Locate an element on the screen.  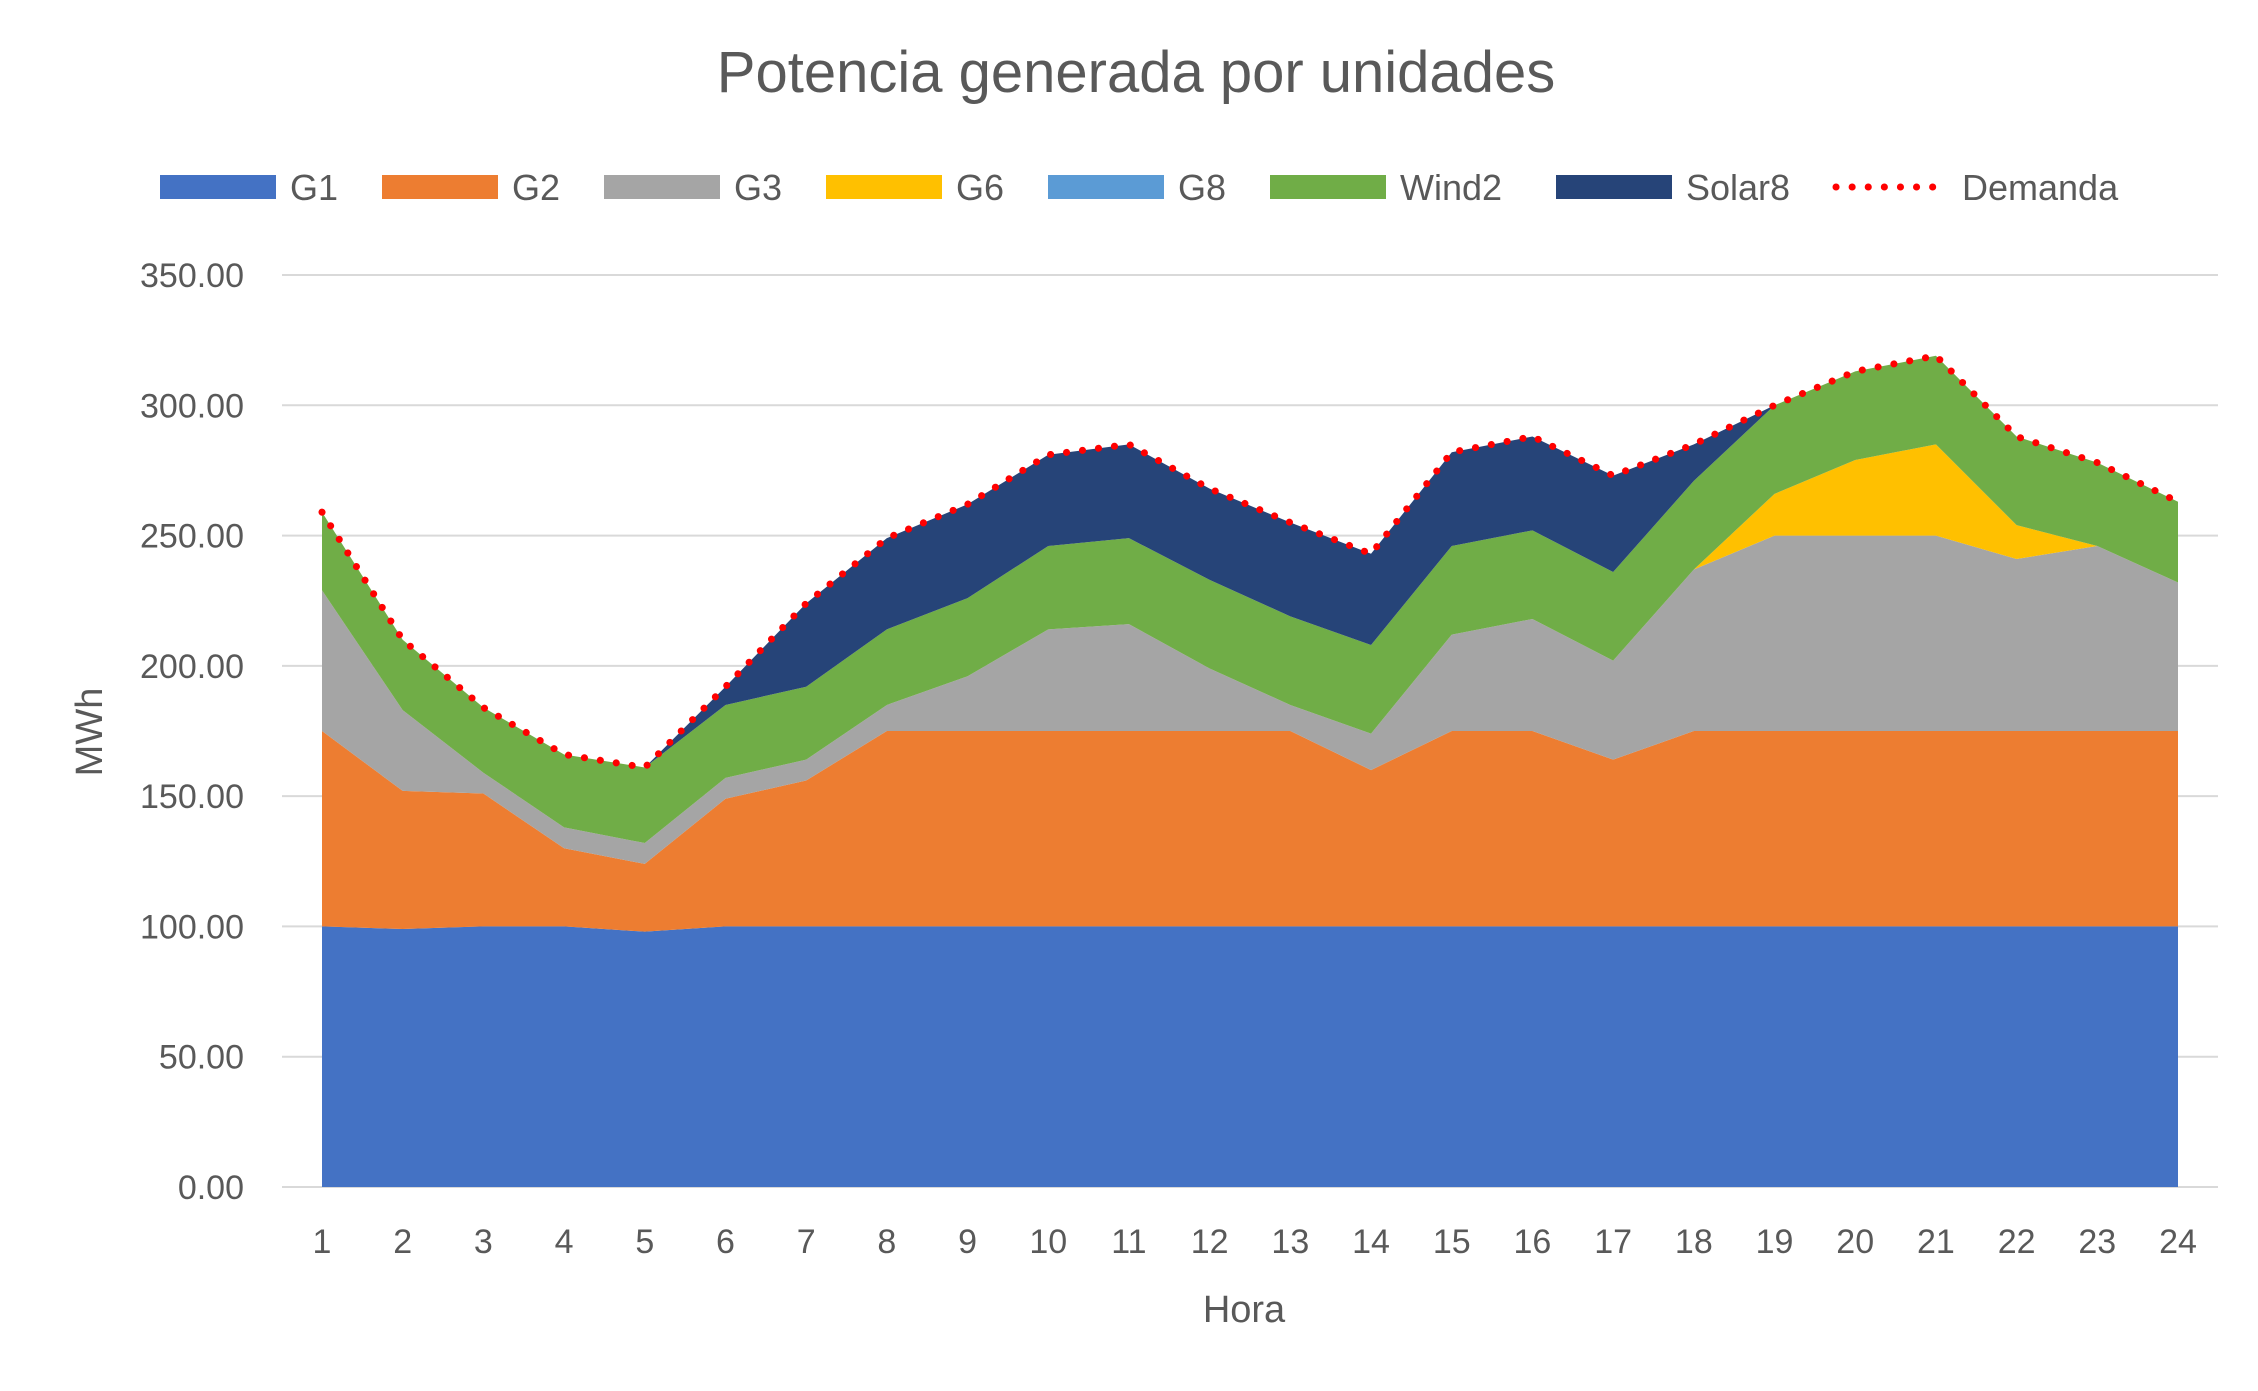
x-tick-label: 16 is located at coordinates (1533, 1242).